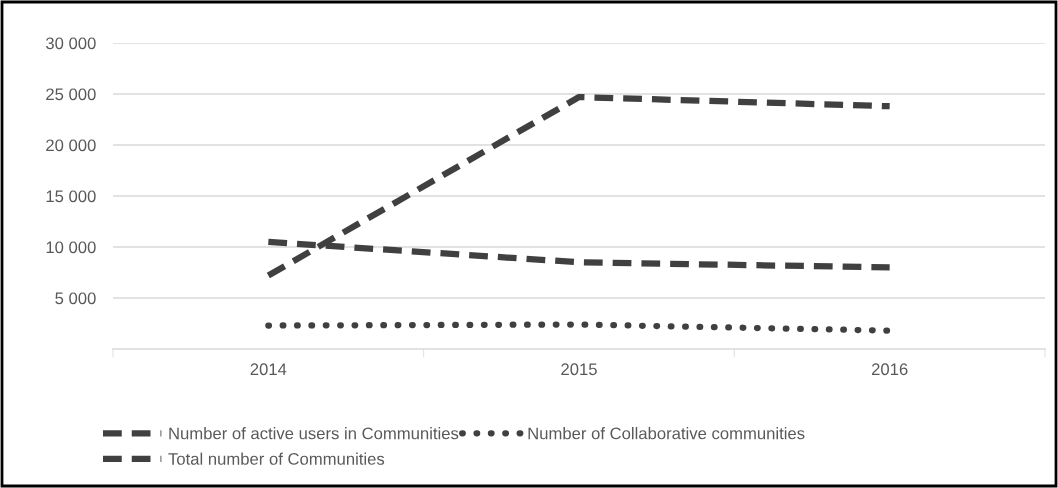 This screenshot has width=1058, height=488. I want to click on y-tick-label: 30 000, so click(71, 43).